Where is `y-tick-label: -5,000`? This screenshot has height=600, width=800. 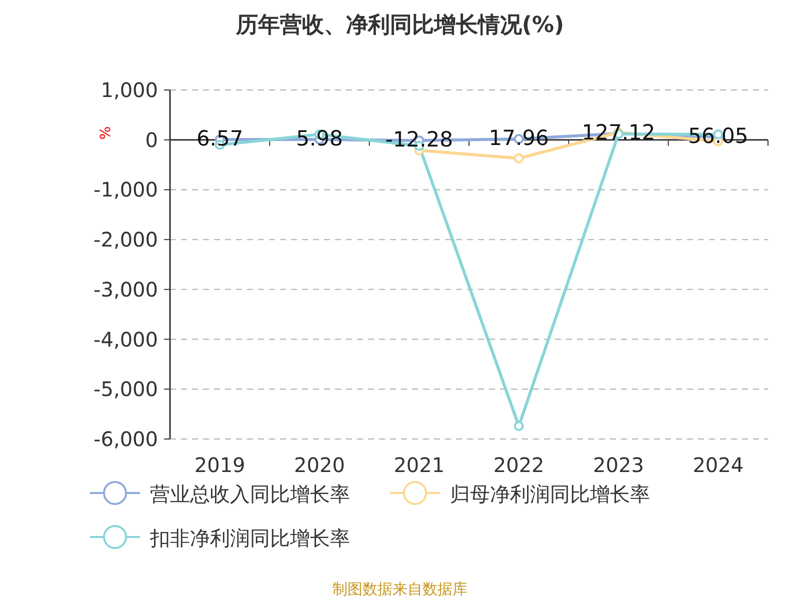 y-tick-label: -5,000 is located at coordinates (126, 389).